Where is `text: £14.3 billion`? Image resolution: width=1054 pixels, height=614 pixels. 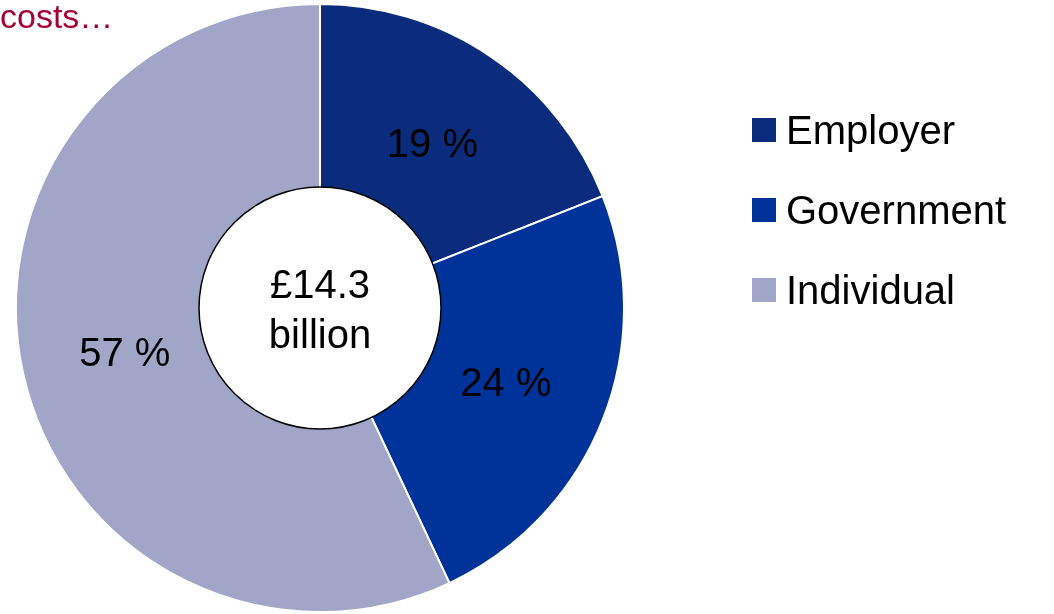 text: £14.3 billion is located at coordinates (320, 309).